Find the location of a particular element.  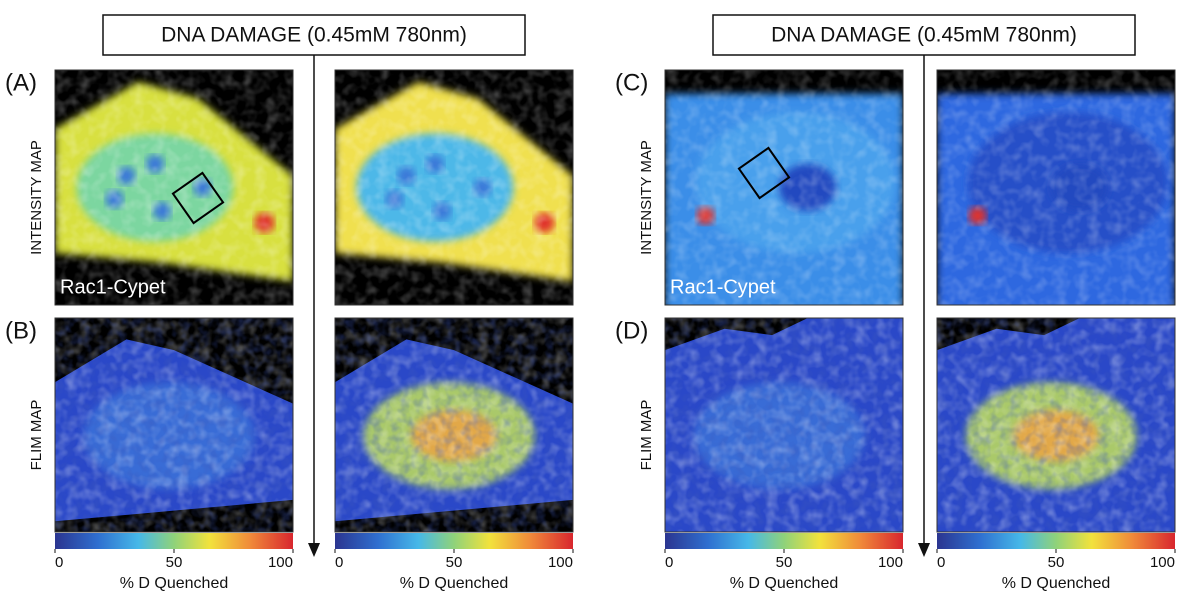

panel-label: (A) is located at coordinates (21, 82).